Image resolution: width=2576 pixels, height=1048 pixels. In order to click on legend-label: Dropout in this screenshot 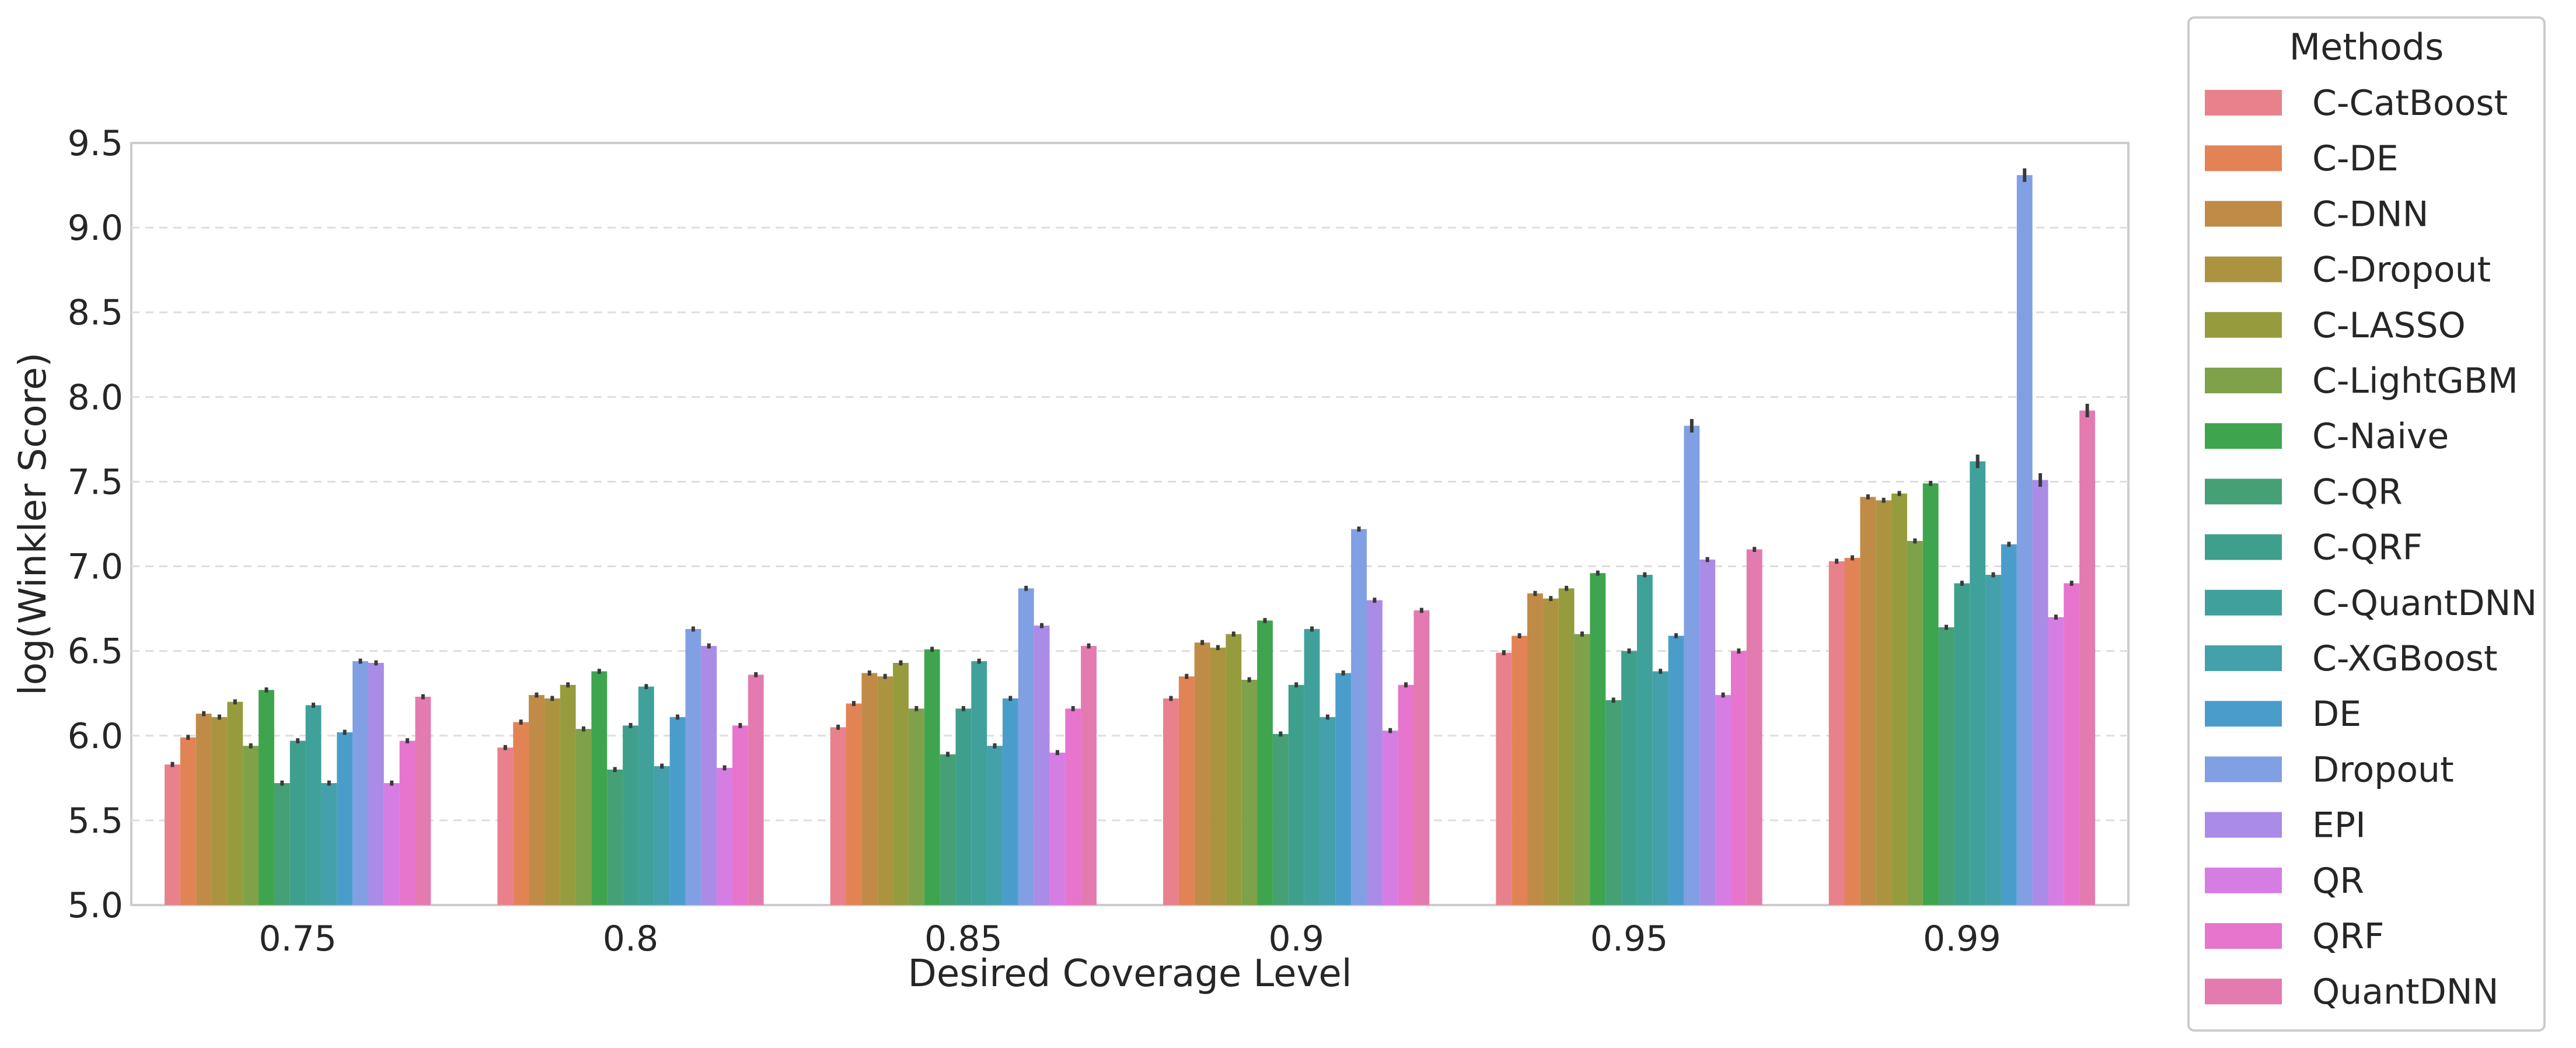, I will do `click(2383, 769)`.